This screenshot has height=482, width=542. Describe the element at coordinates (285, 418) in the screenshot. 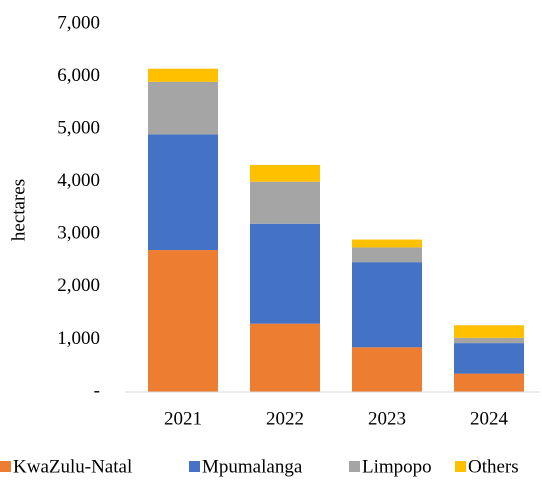

I see `x-tick-label: 2022` at that location.